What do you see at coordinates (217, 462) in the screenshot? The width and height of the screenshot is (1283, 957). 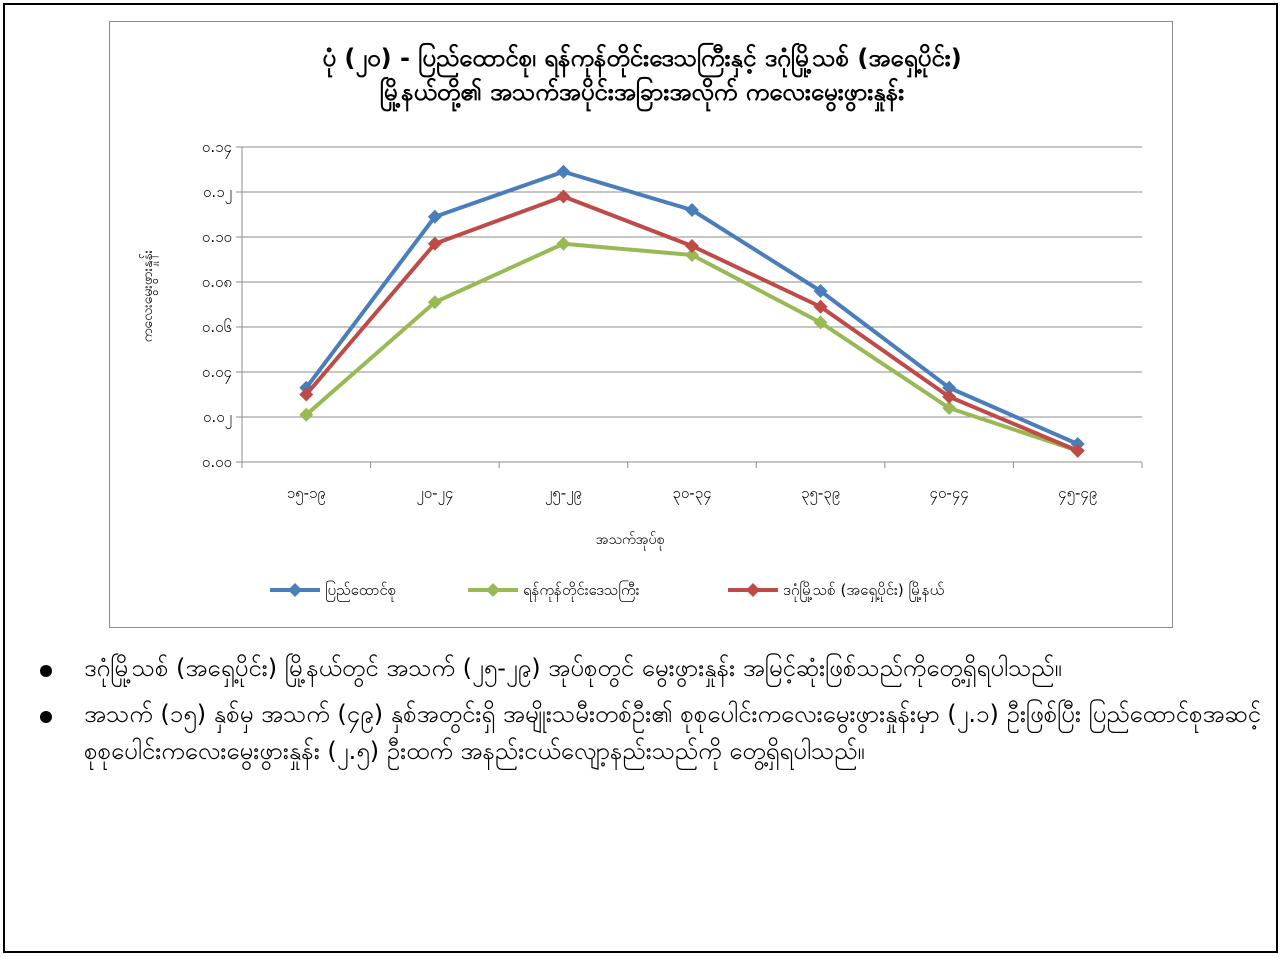 I see `y-tick-label: ၀.၀၀` at bounding box center [217, 462].